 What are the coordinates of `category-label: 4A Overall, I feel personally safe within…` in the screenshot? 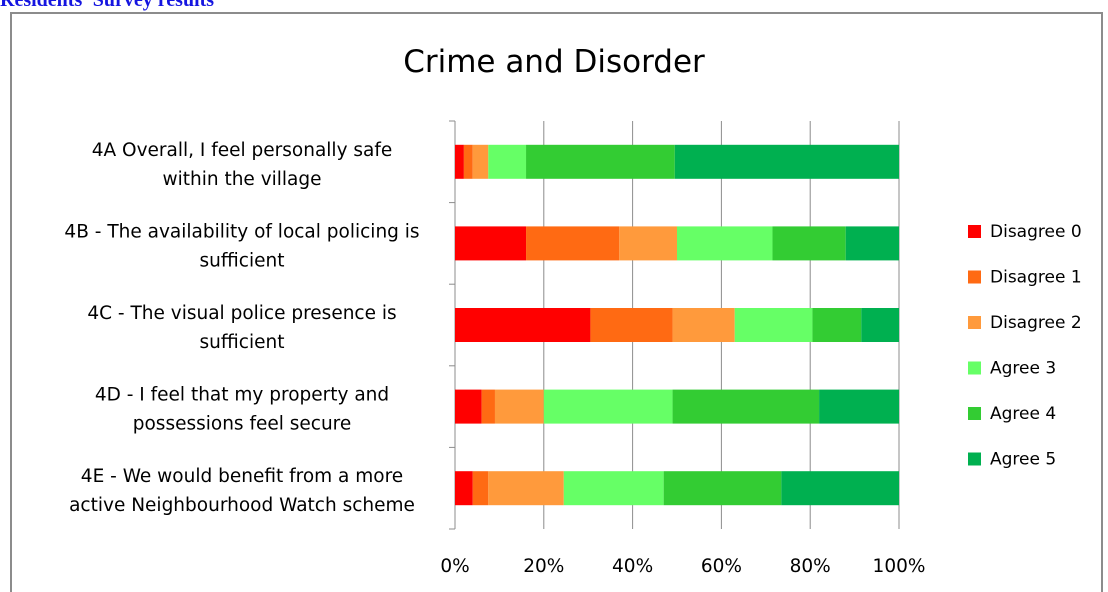 It's located at (242, 165).